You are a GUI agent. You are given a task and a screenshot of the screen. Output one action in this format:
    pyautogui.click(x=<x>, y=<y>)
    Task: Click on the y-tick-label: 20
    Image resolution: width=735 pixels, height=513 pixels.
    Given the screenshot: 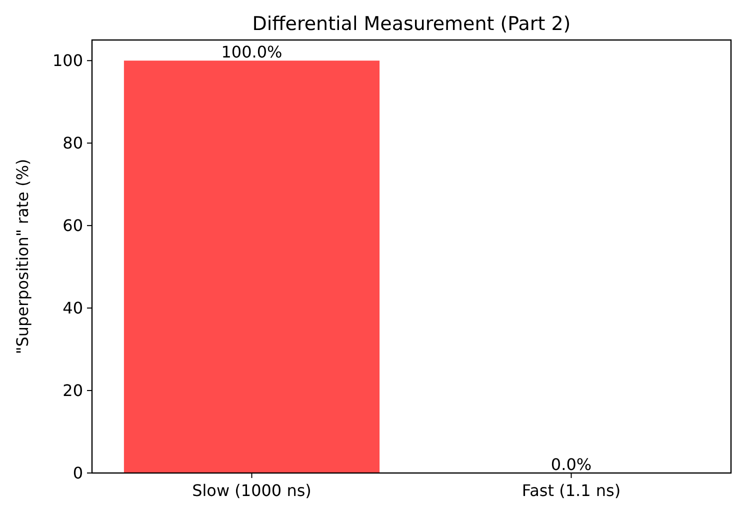 What is the action you would take?
    pyautogui.click(x=72, y=390)
    